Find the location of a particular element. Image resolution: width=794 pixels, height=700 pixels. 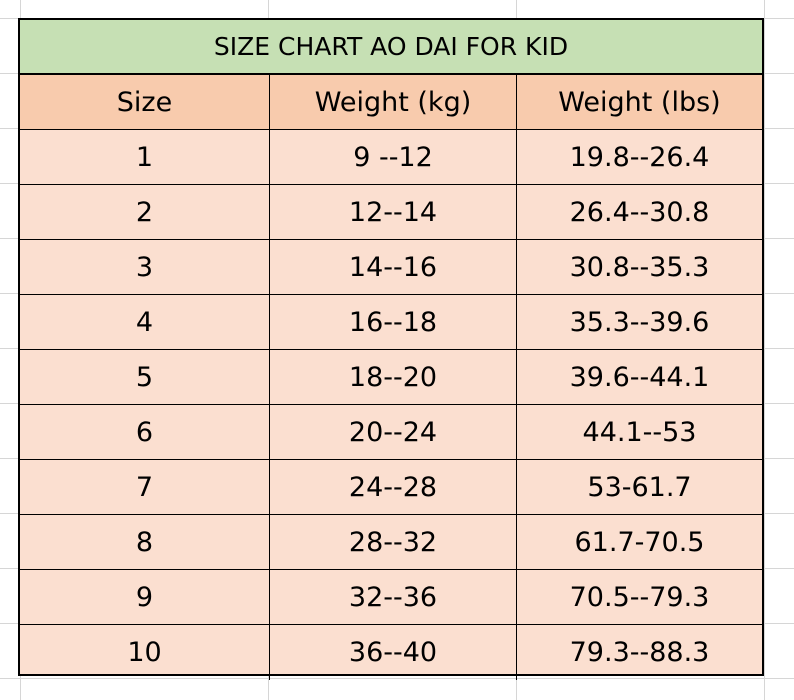

weight-kg-cell: 28--32 is located at coordinates (393, 542).